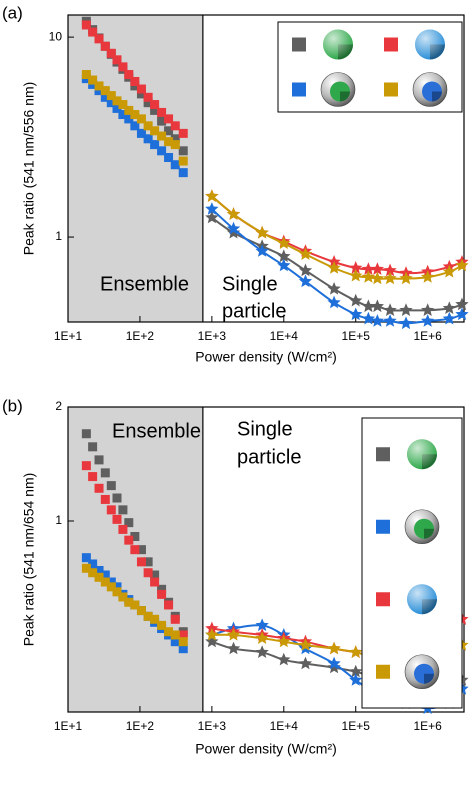 This screenshot has width=474, height=792. I want to click on x-axis-label: Power density (W/cm²), so click(266, 357).